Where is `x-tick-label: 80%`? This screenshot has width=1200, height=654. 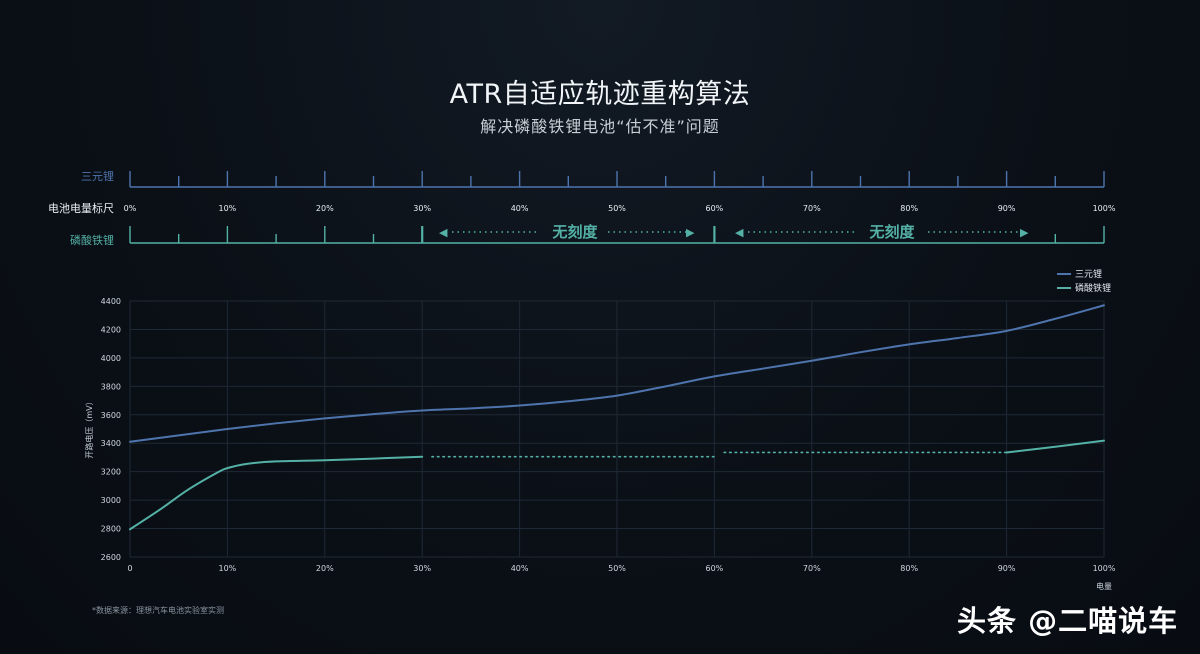 x-tick-label: 80% is located at coordinates (909, 568).